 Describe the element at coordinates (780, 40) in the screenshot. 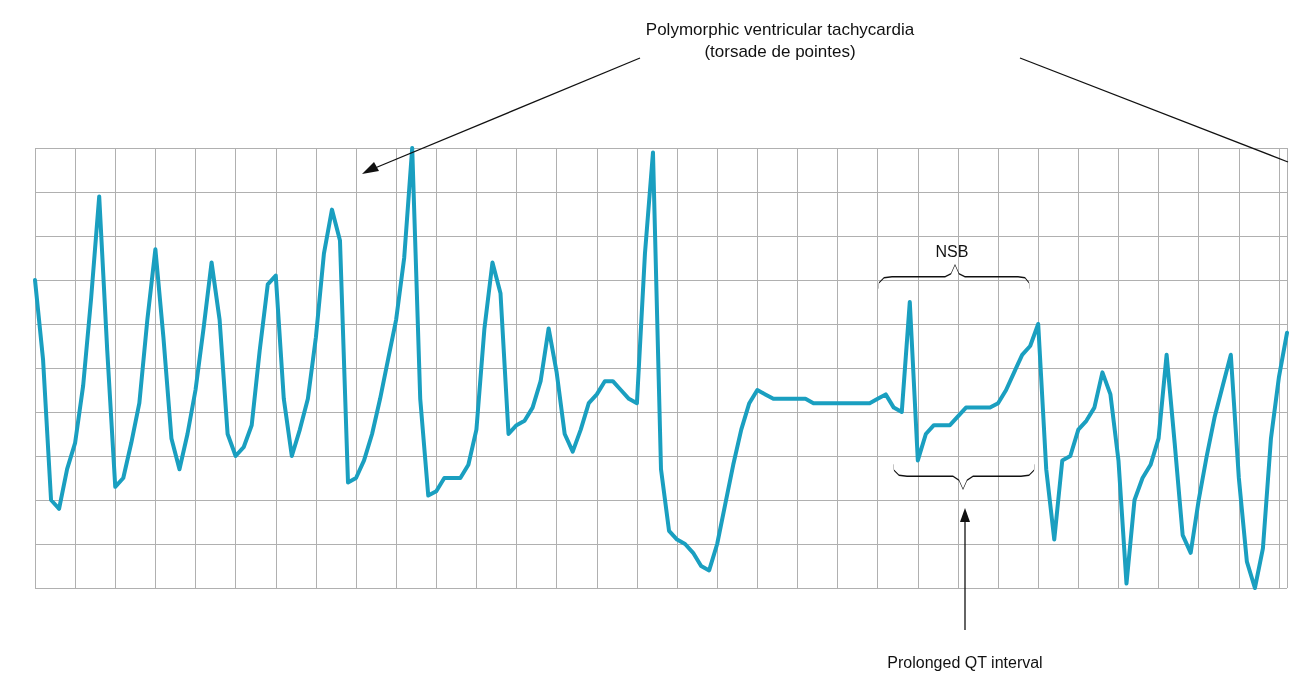

I see `text: Polymorphic ventricular tachycardia (torsade de pointes)` at that location.